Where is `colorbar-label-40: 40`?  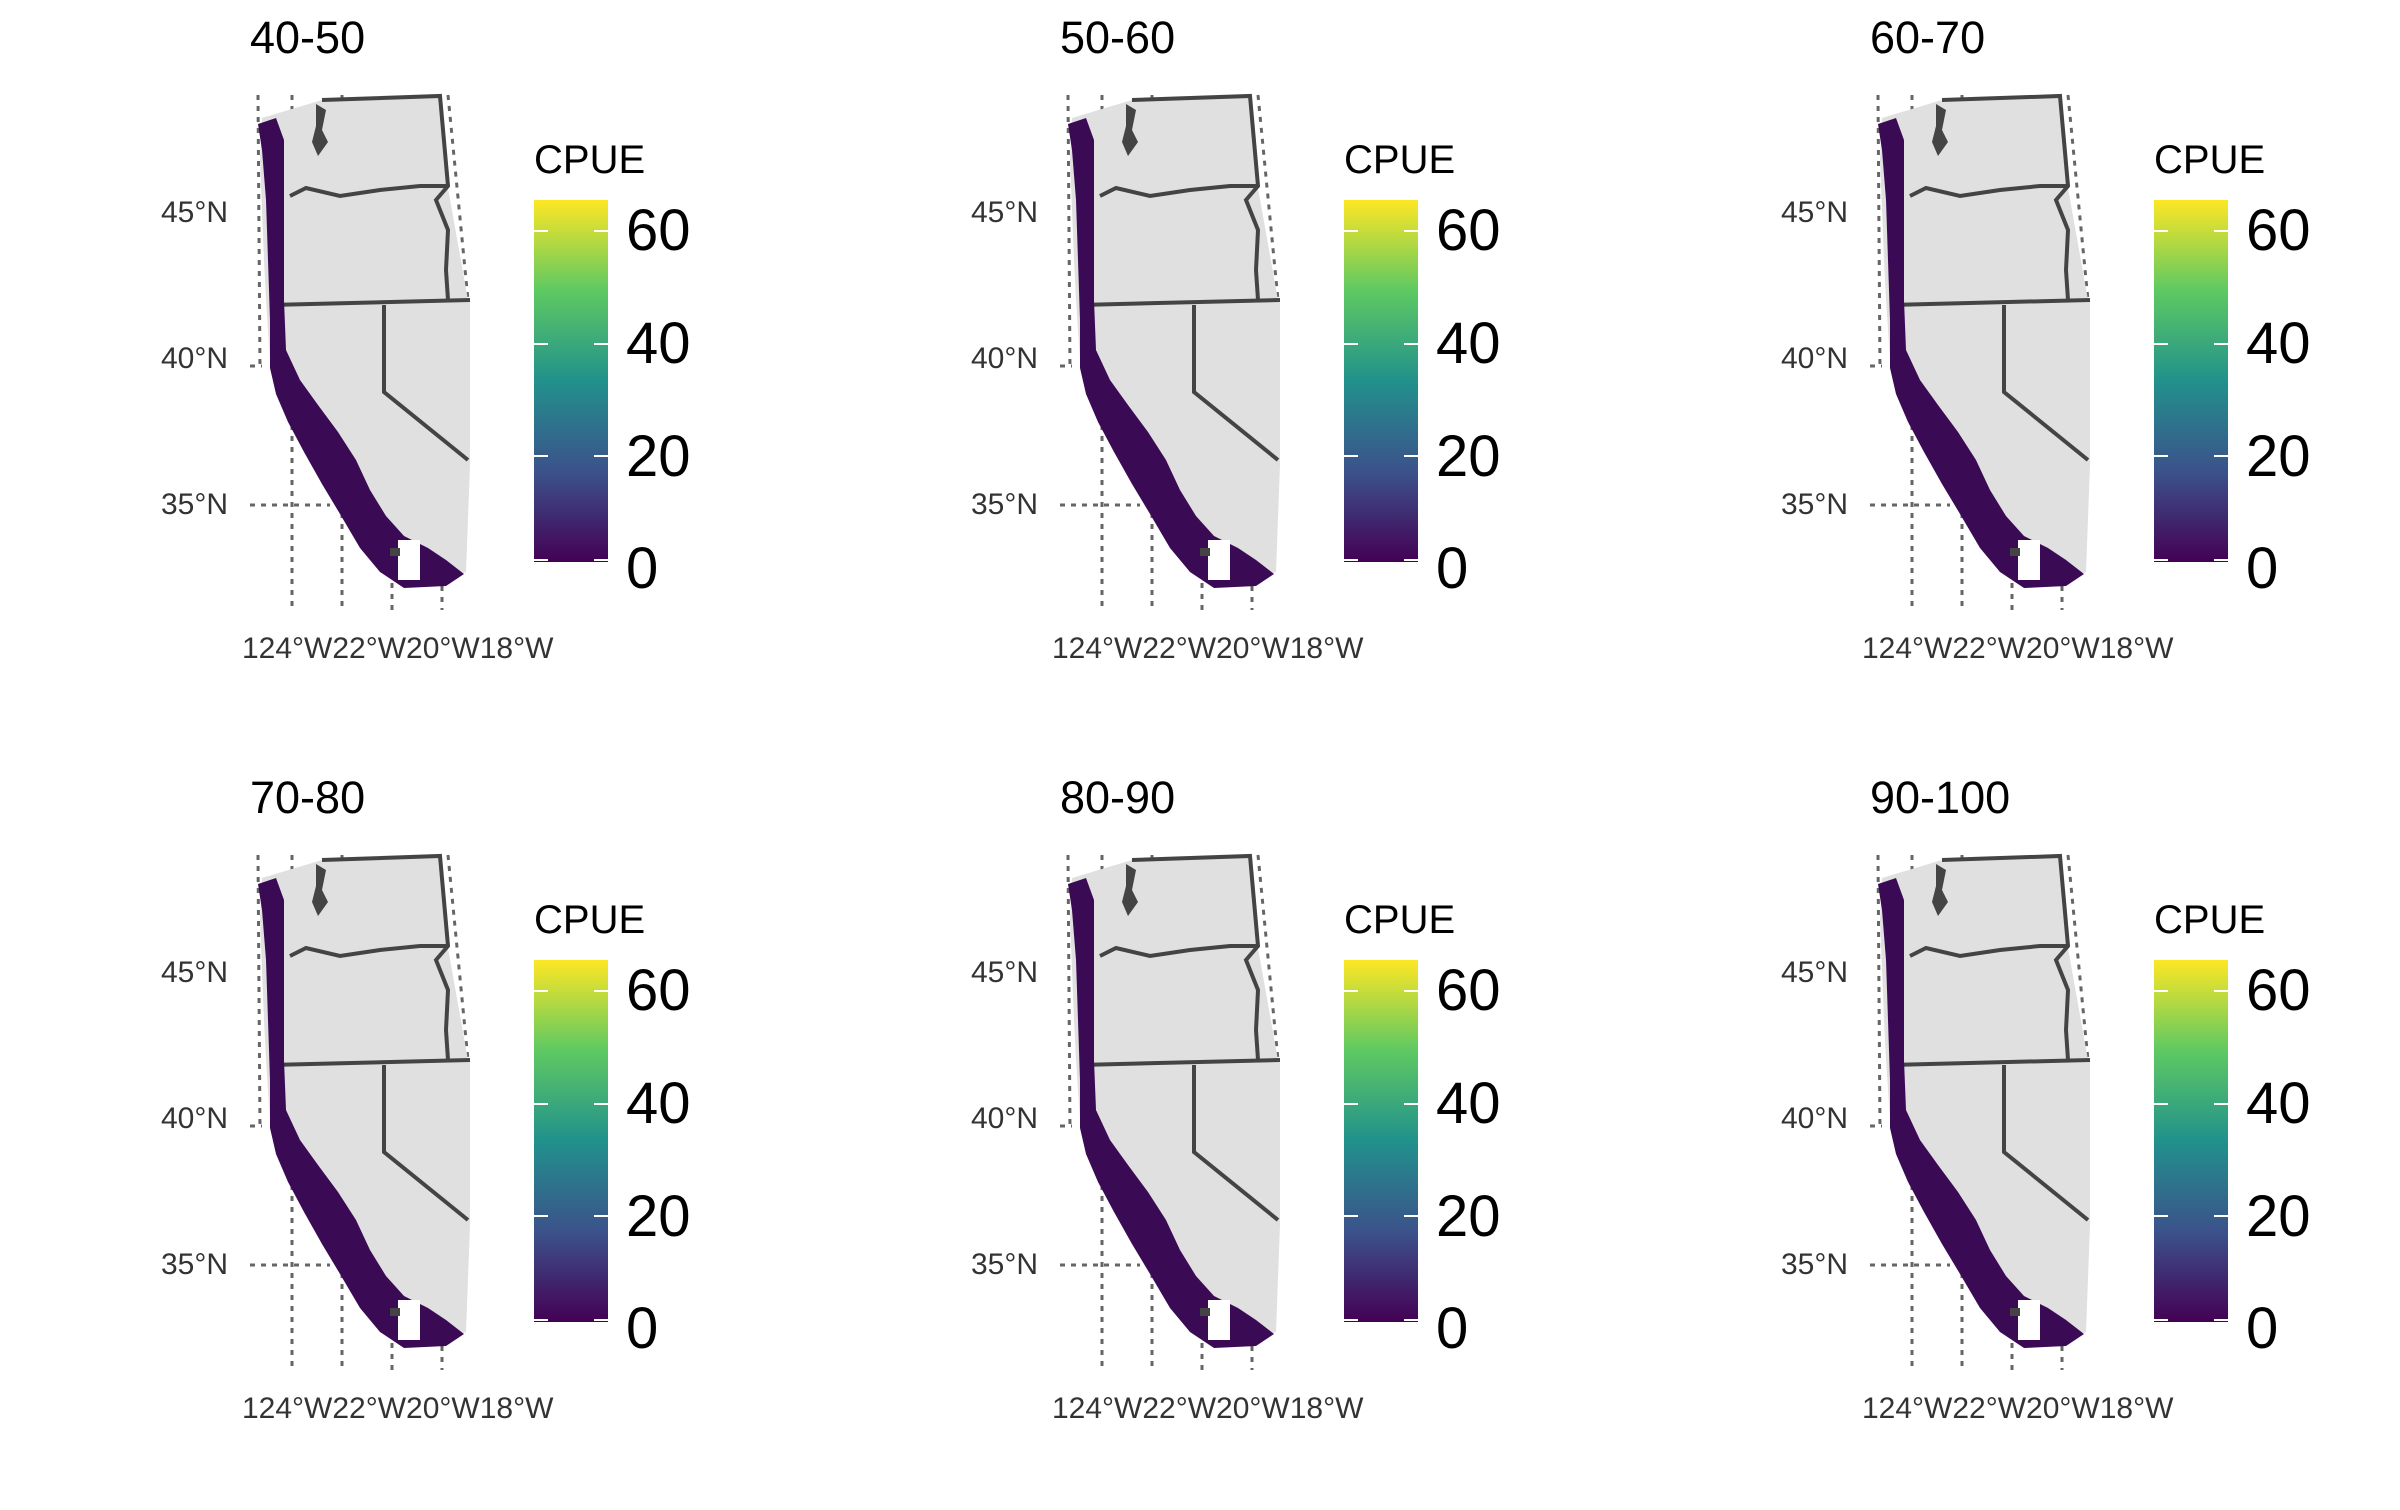 colorbar-label-40: 40 is located at coordinates (1468, 343).